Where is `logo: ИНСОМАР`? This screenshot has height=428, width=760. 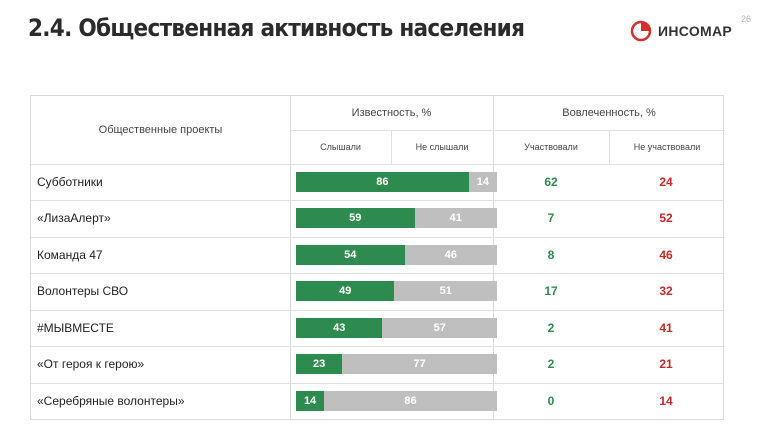 logo: ИНСОМАР is located at coordinates (681, 31).